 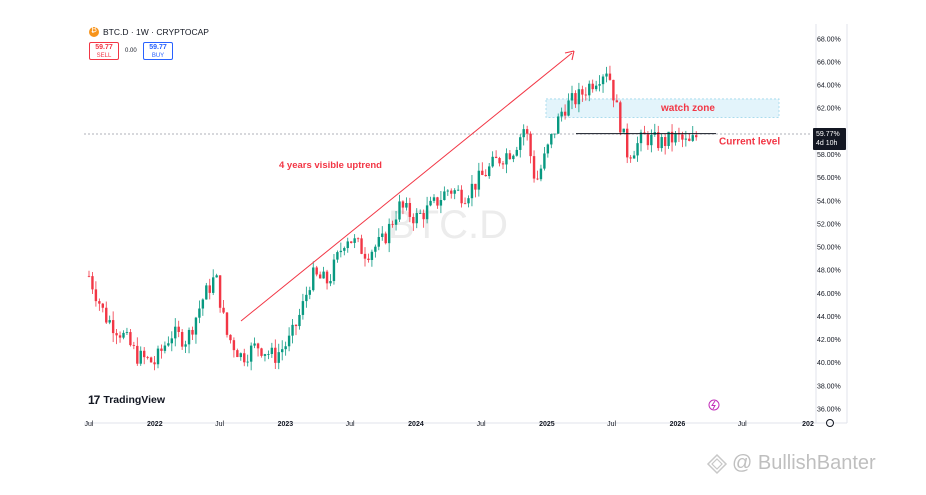 I want to click on x-tick-label: 2022, so click(x=155, y=424).